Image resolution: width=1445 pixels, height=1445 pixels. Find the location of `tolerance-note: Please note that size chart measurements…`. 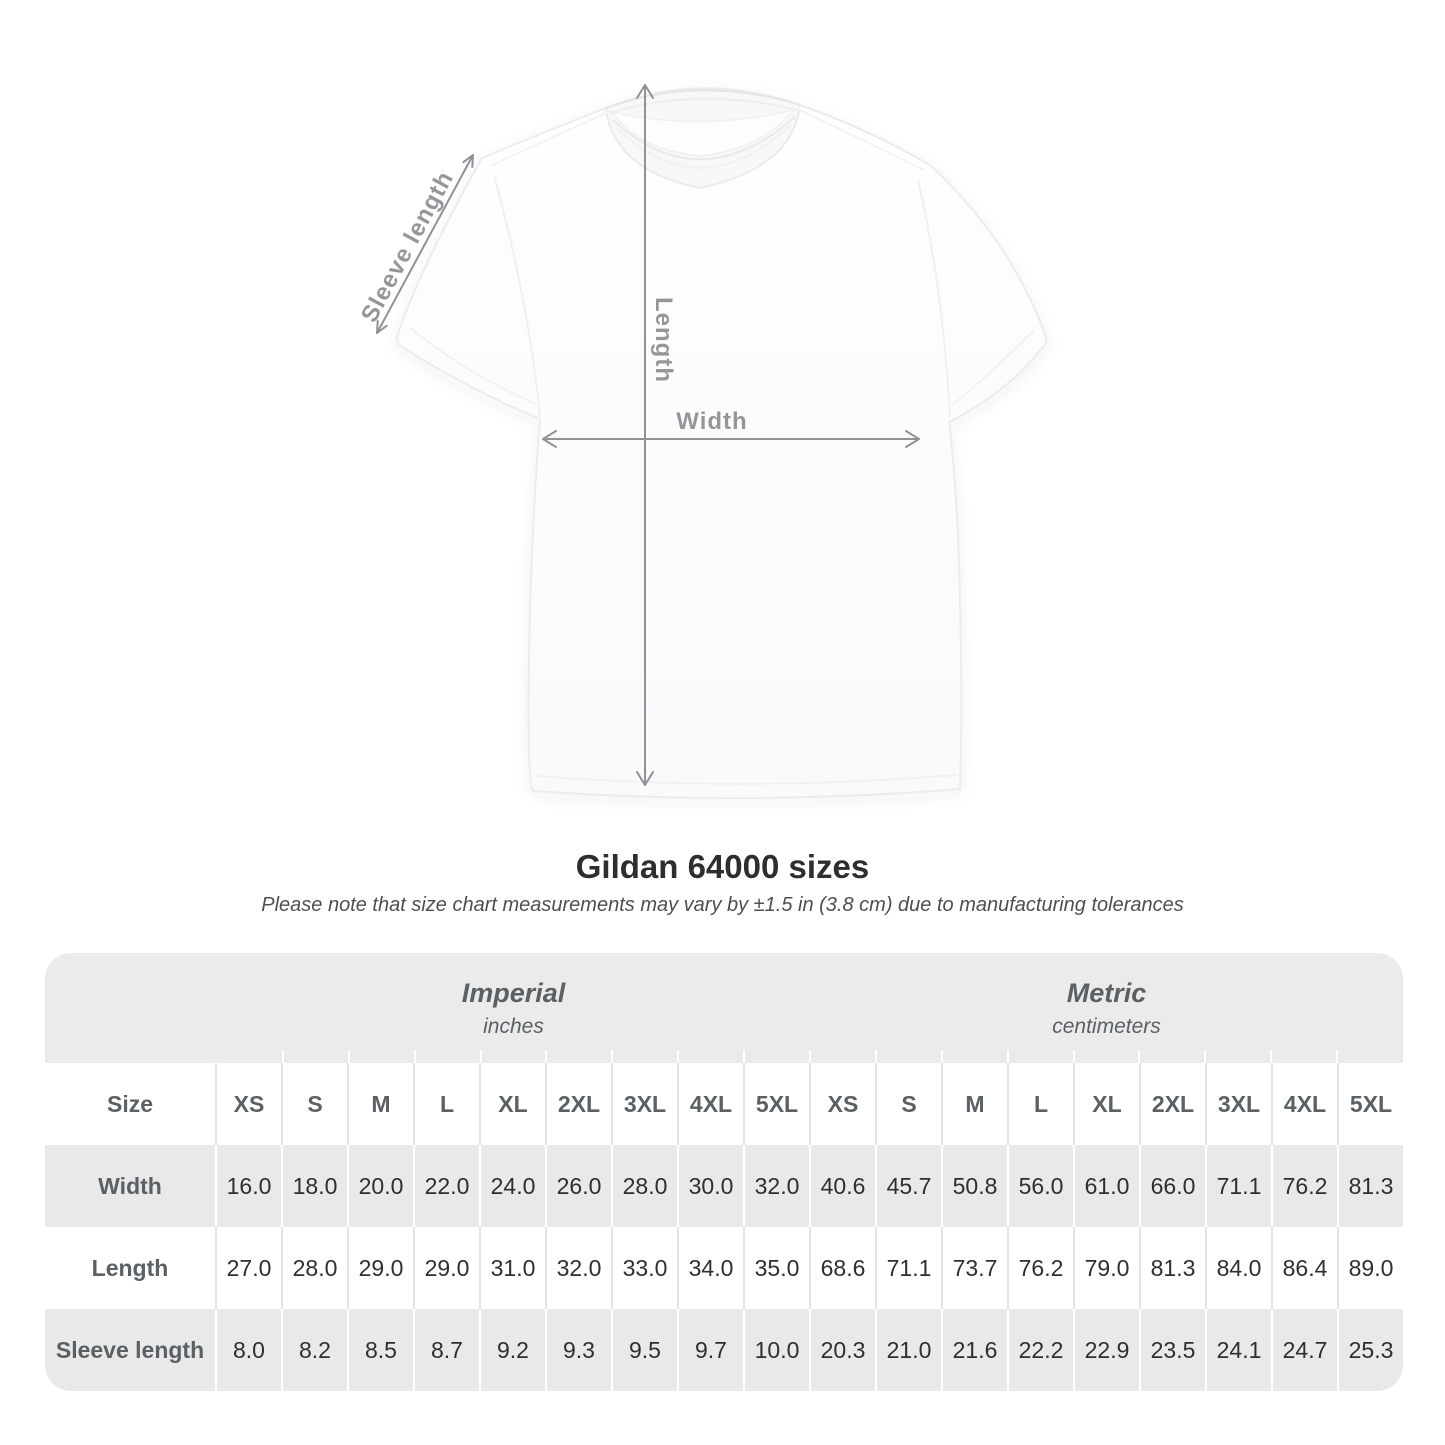

tolerance-note: Please note that size chart measurements… is located at coordinates (722, 905).